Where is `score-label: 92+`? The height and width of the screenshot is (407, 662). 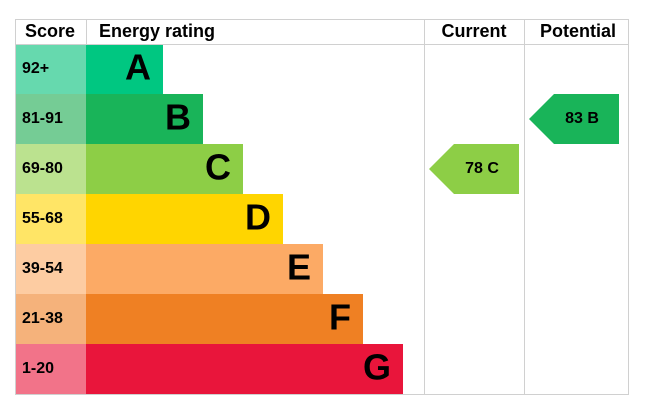
score-label: 92+ is located at coordinates (35, 68).